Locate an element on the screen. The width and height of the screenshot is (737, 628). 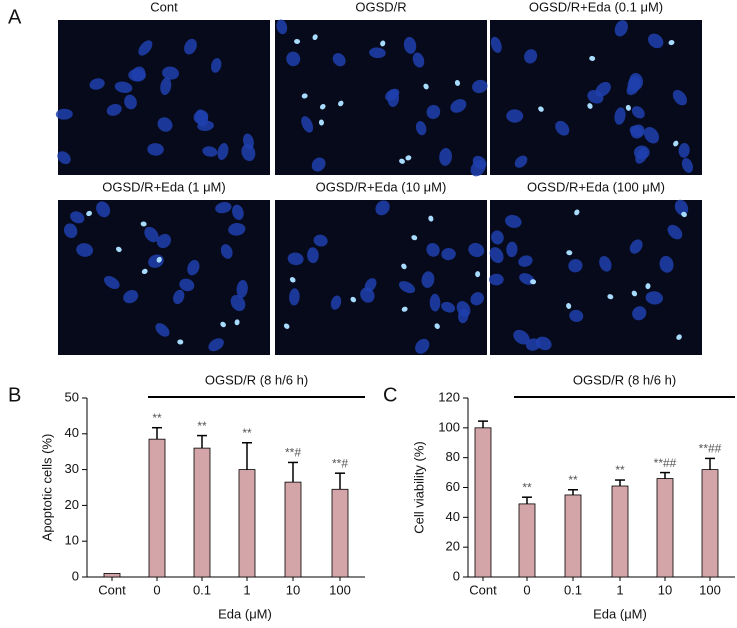
micrograph is located at coordinates (381, 277).